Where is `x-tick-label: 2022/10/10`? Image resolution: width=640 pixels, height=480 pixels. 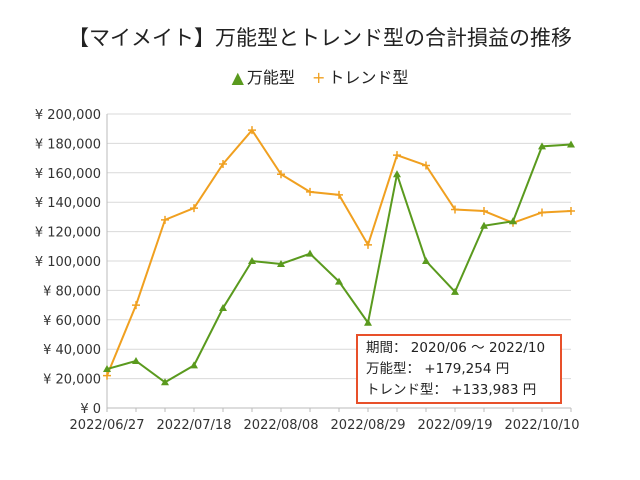 x-tick-label: 2022/10/10 is located at coordinates (542, 425).